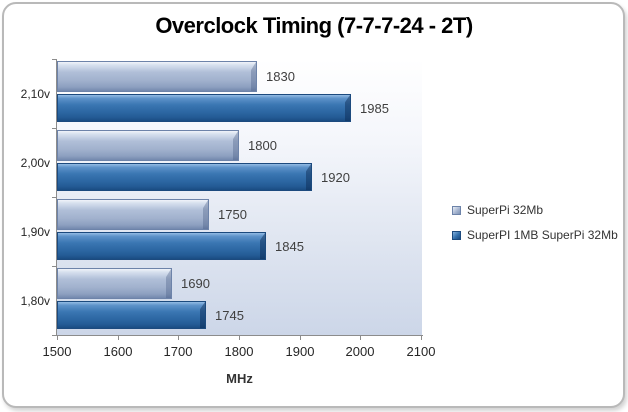  I want to click on x-axis-tick-label: 2100, so click(421, 351).